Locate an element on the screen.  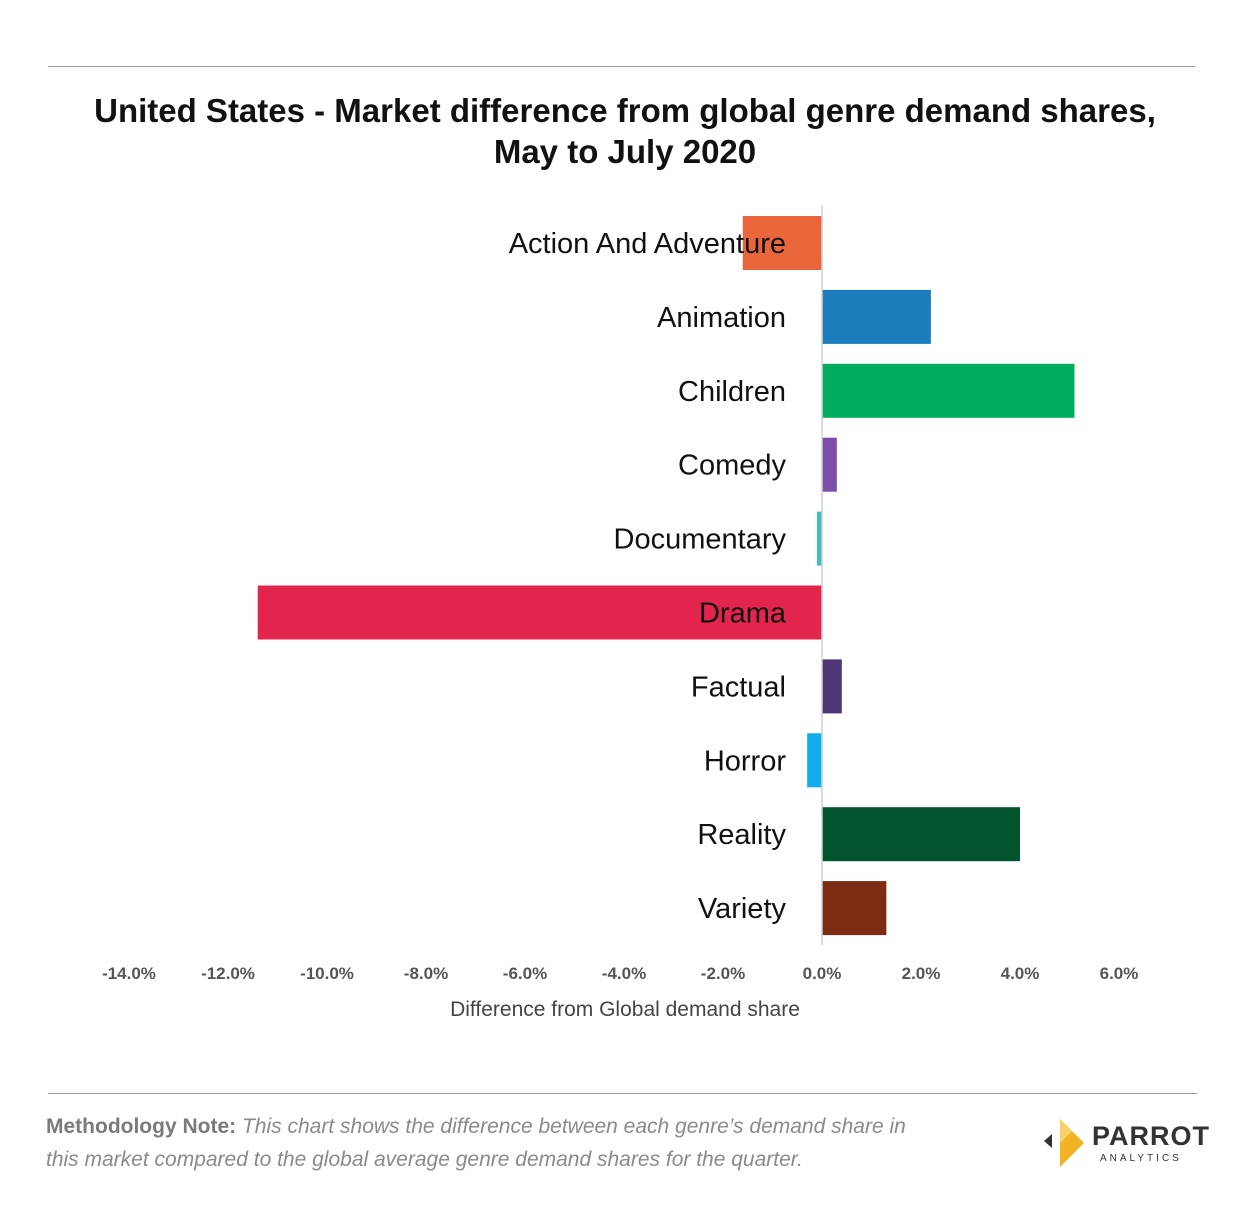
category-label: Reality is located at coordinates (741, 835).